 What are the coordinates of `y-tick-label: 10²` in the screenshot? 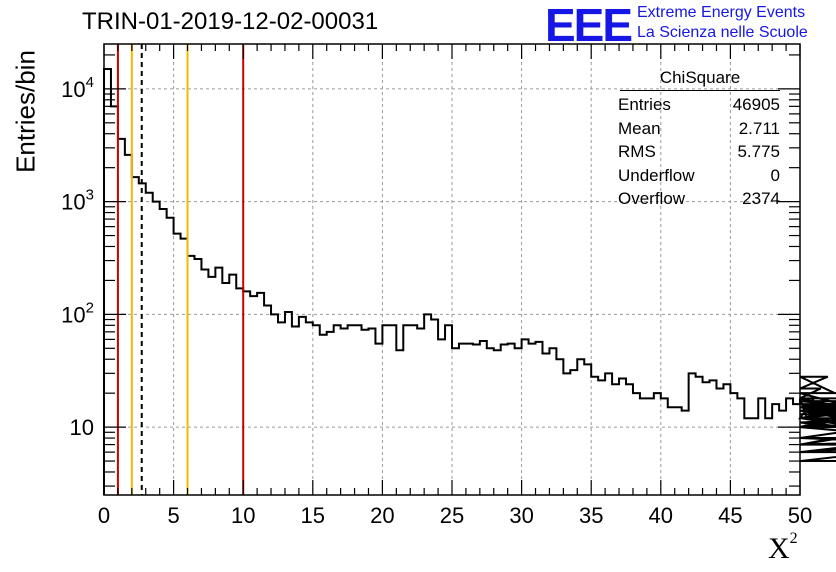 It's located at (77, 313).